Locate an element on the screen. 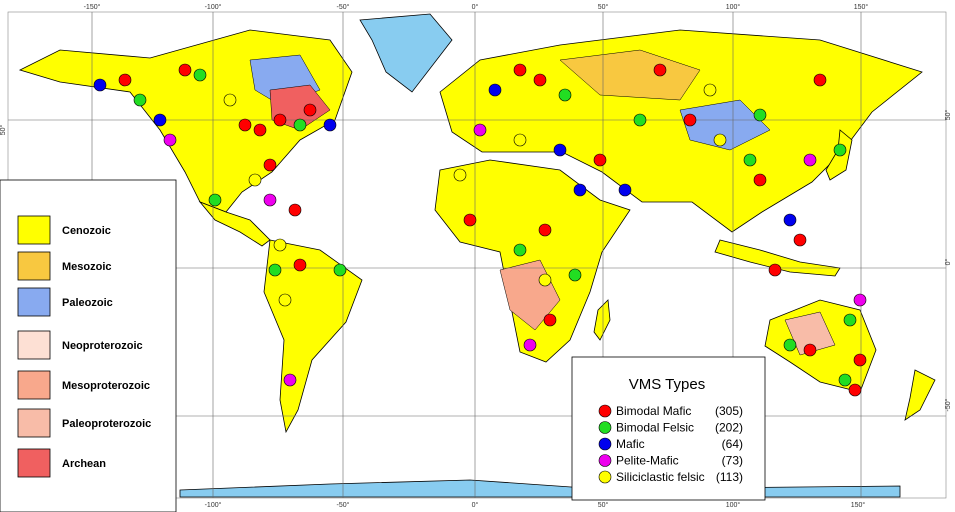 This screenshot has width=955, height=512. vms-count: (73) is located at coordinates (732, 461).